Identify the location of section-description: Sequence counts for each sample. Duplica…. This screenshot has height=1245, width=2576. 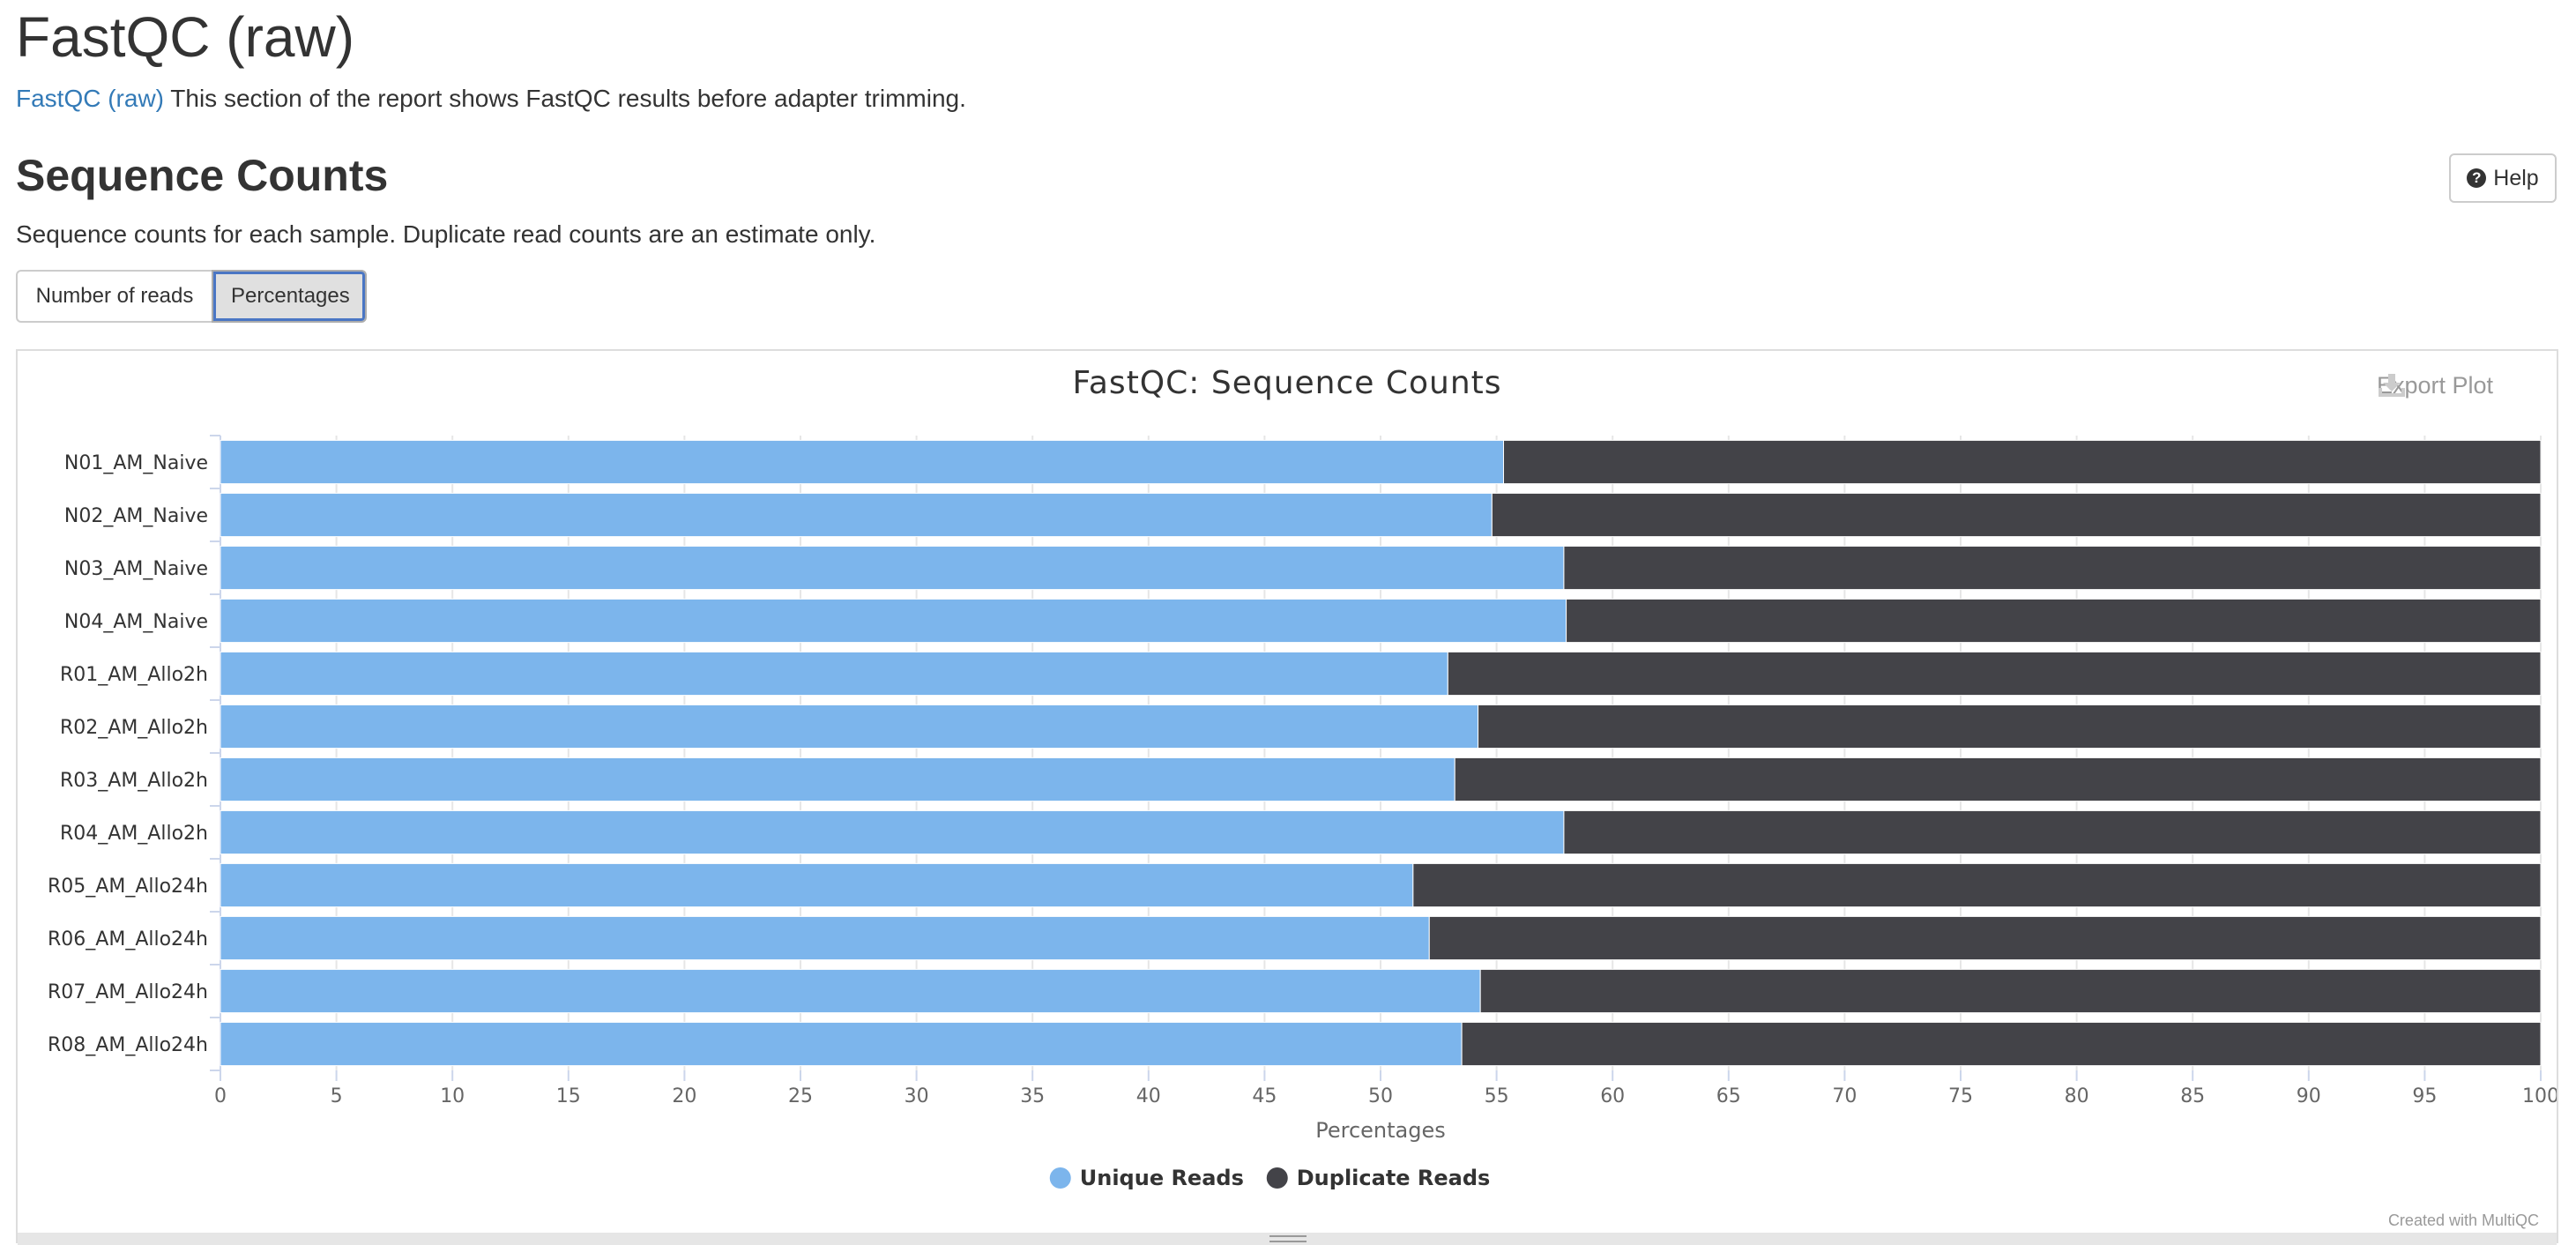
(446, 234).